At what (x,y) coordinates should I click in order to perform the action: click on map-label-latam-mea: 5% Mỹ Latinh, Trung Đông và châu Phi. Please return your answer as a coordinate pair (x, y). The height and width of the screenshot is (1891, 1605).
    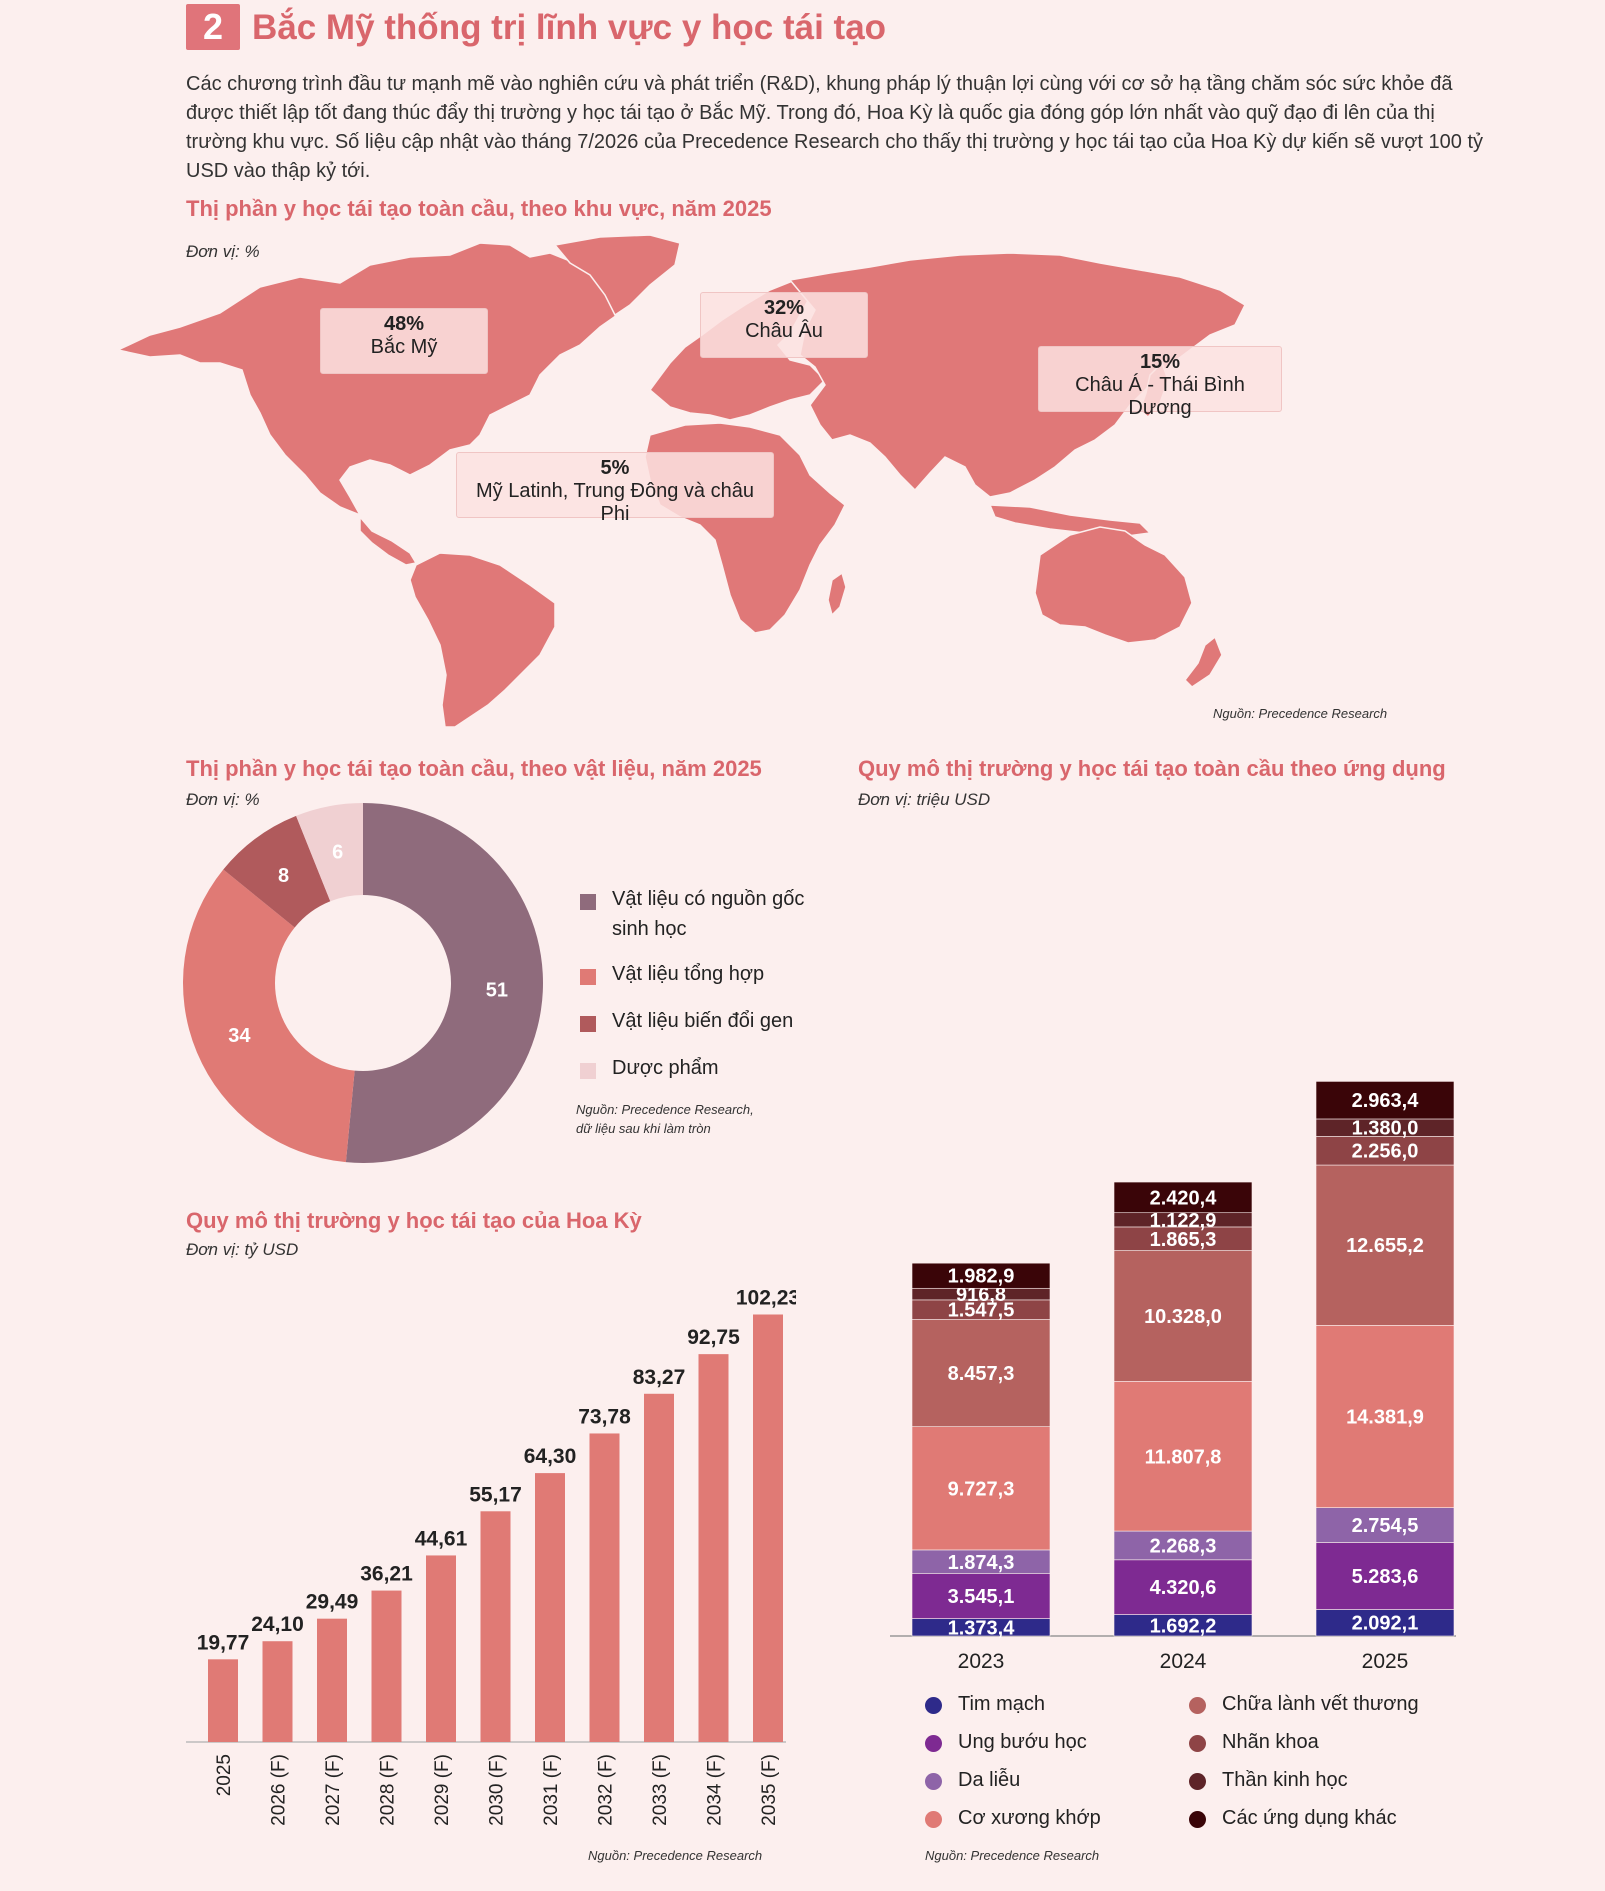
    Looking at the image, I should click on (615, 488).